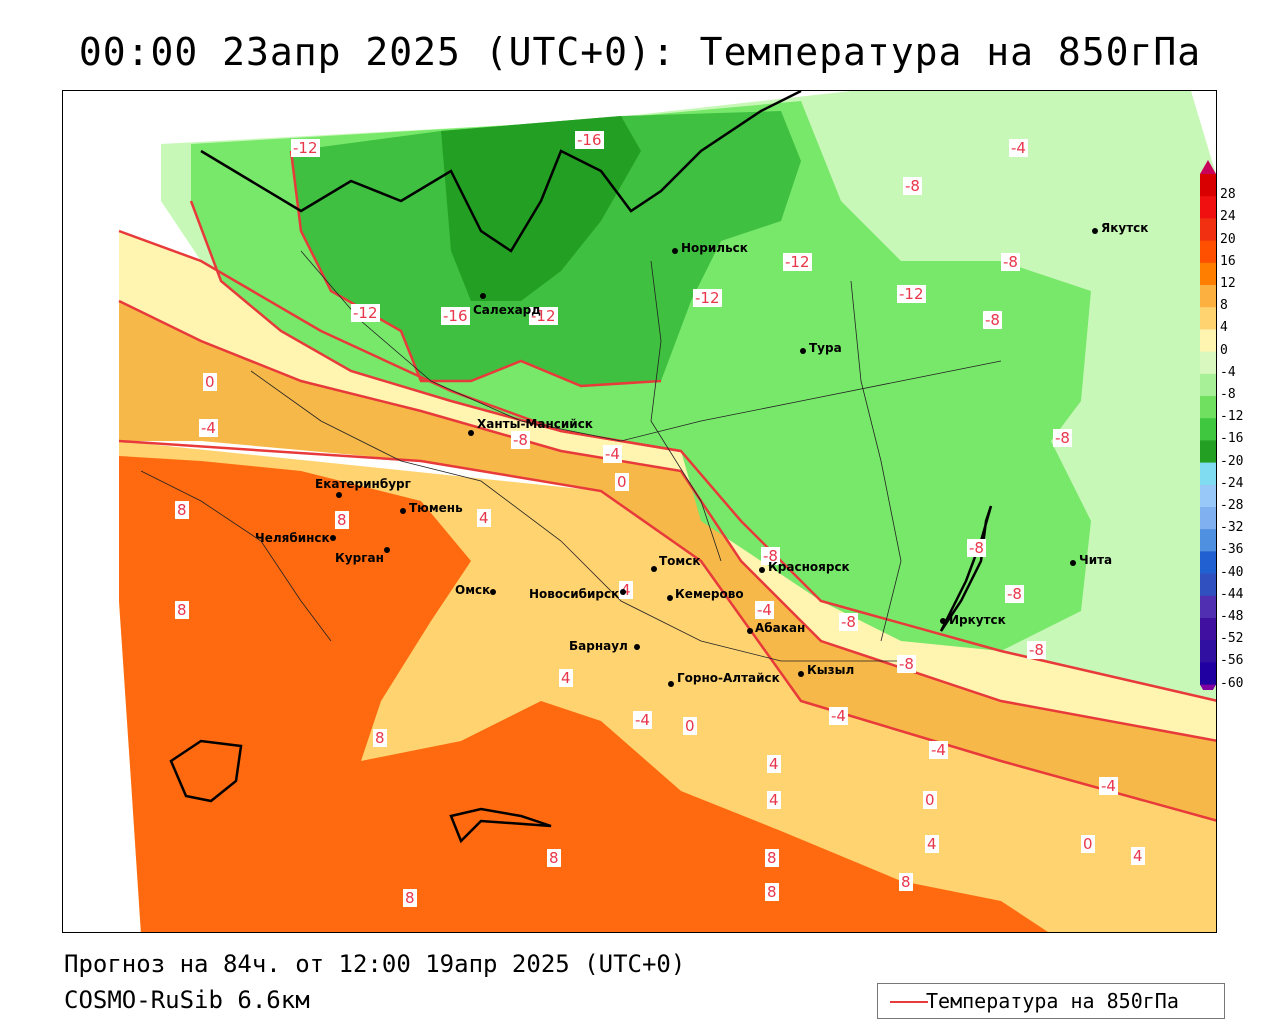 The width and height of the screenshot is (1280, 1024). I want to click on colorbar-tick-label: -52, so click(1232, 639).